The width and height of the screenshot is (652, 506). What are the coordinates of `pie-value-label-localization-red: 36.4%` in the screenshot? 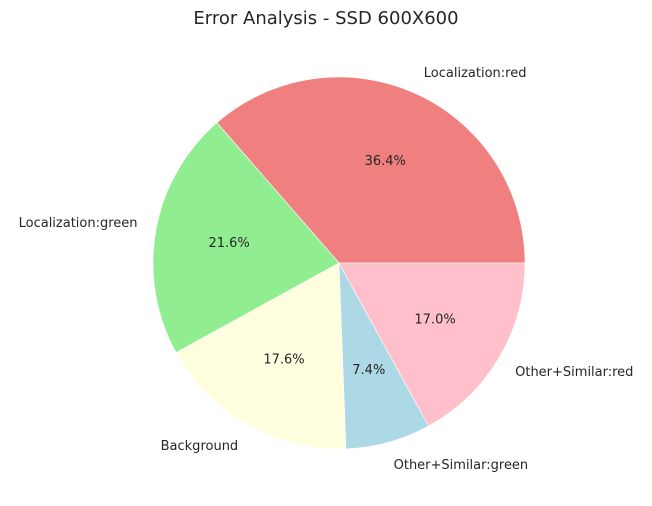 It's located at (385, 161).